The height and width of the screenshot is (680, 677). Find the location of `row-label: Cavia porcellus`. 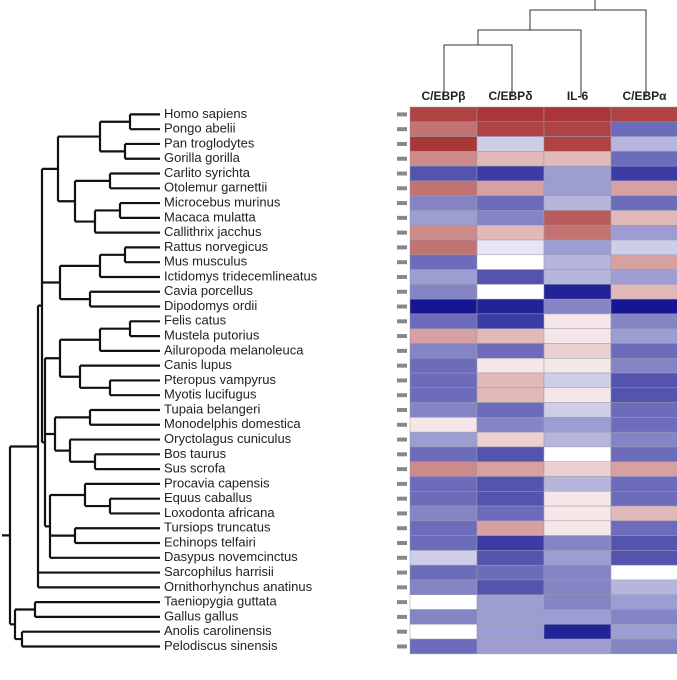

row-label: Cavia porcellus is located at coordinates (208, 290).